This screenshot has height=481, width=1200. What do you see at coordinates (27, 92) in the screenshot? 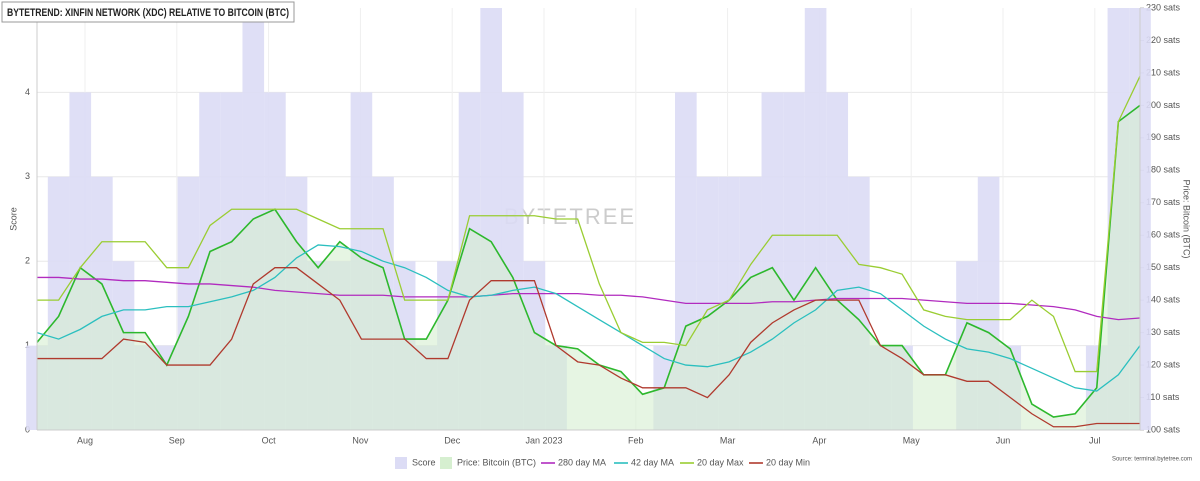
I see `y-tick-label: 4` at bounding box center [27, 92].